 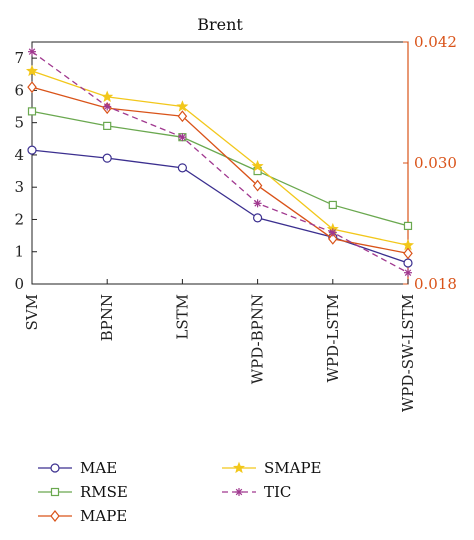 I want to click on legend-label-rmse: RMSE, so click(x=104, y=492).